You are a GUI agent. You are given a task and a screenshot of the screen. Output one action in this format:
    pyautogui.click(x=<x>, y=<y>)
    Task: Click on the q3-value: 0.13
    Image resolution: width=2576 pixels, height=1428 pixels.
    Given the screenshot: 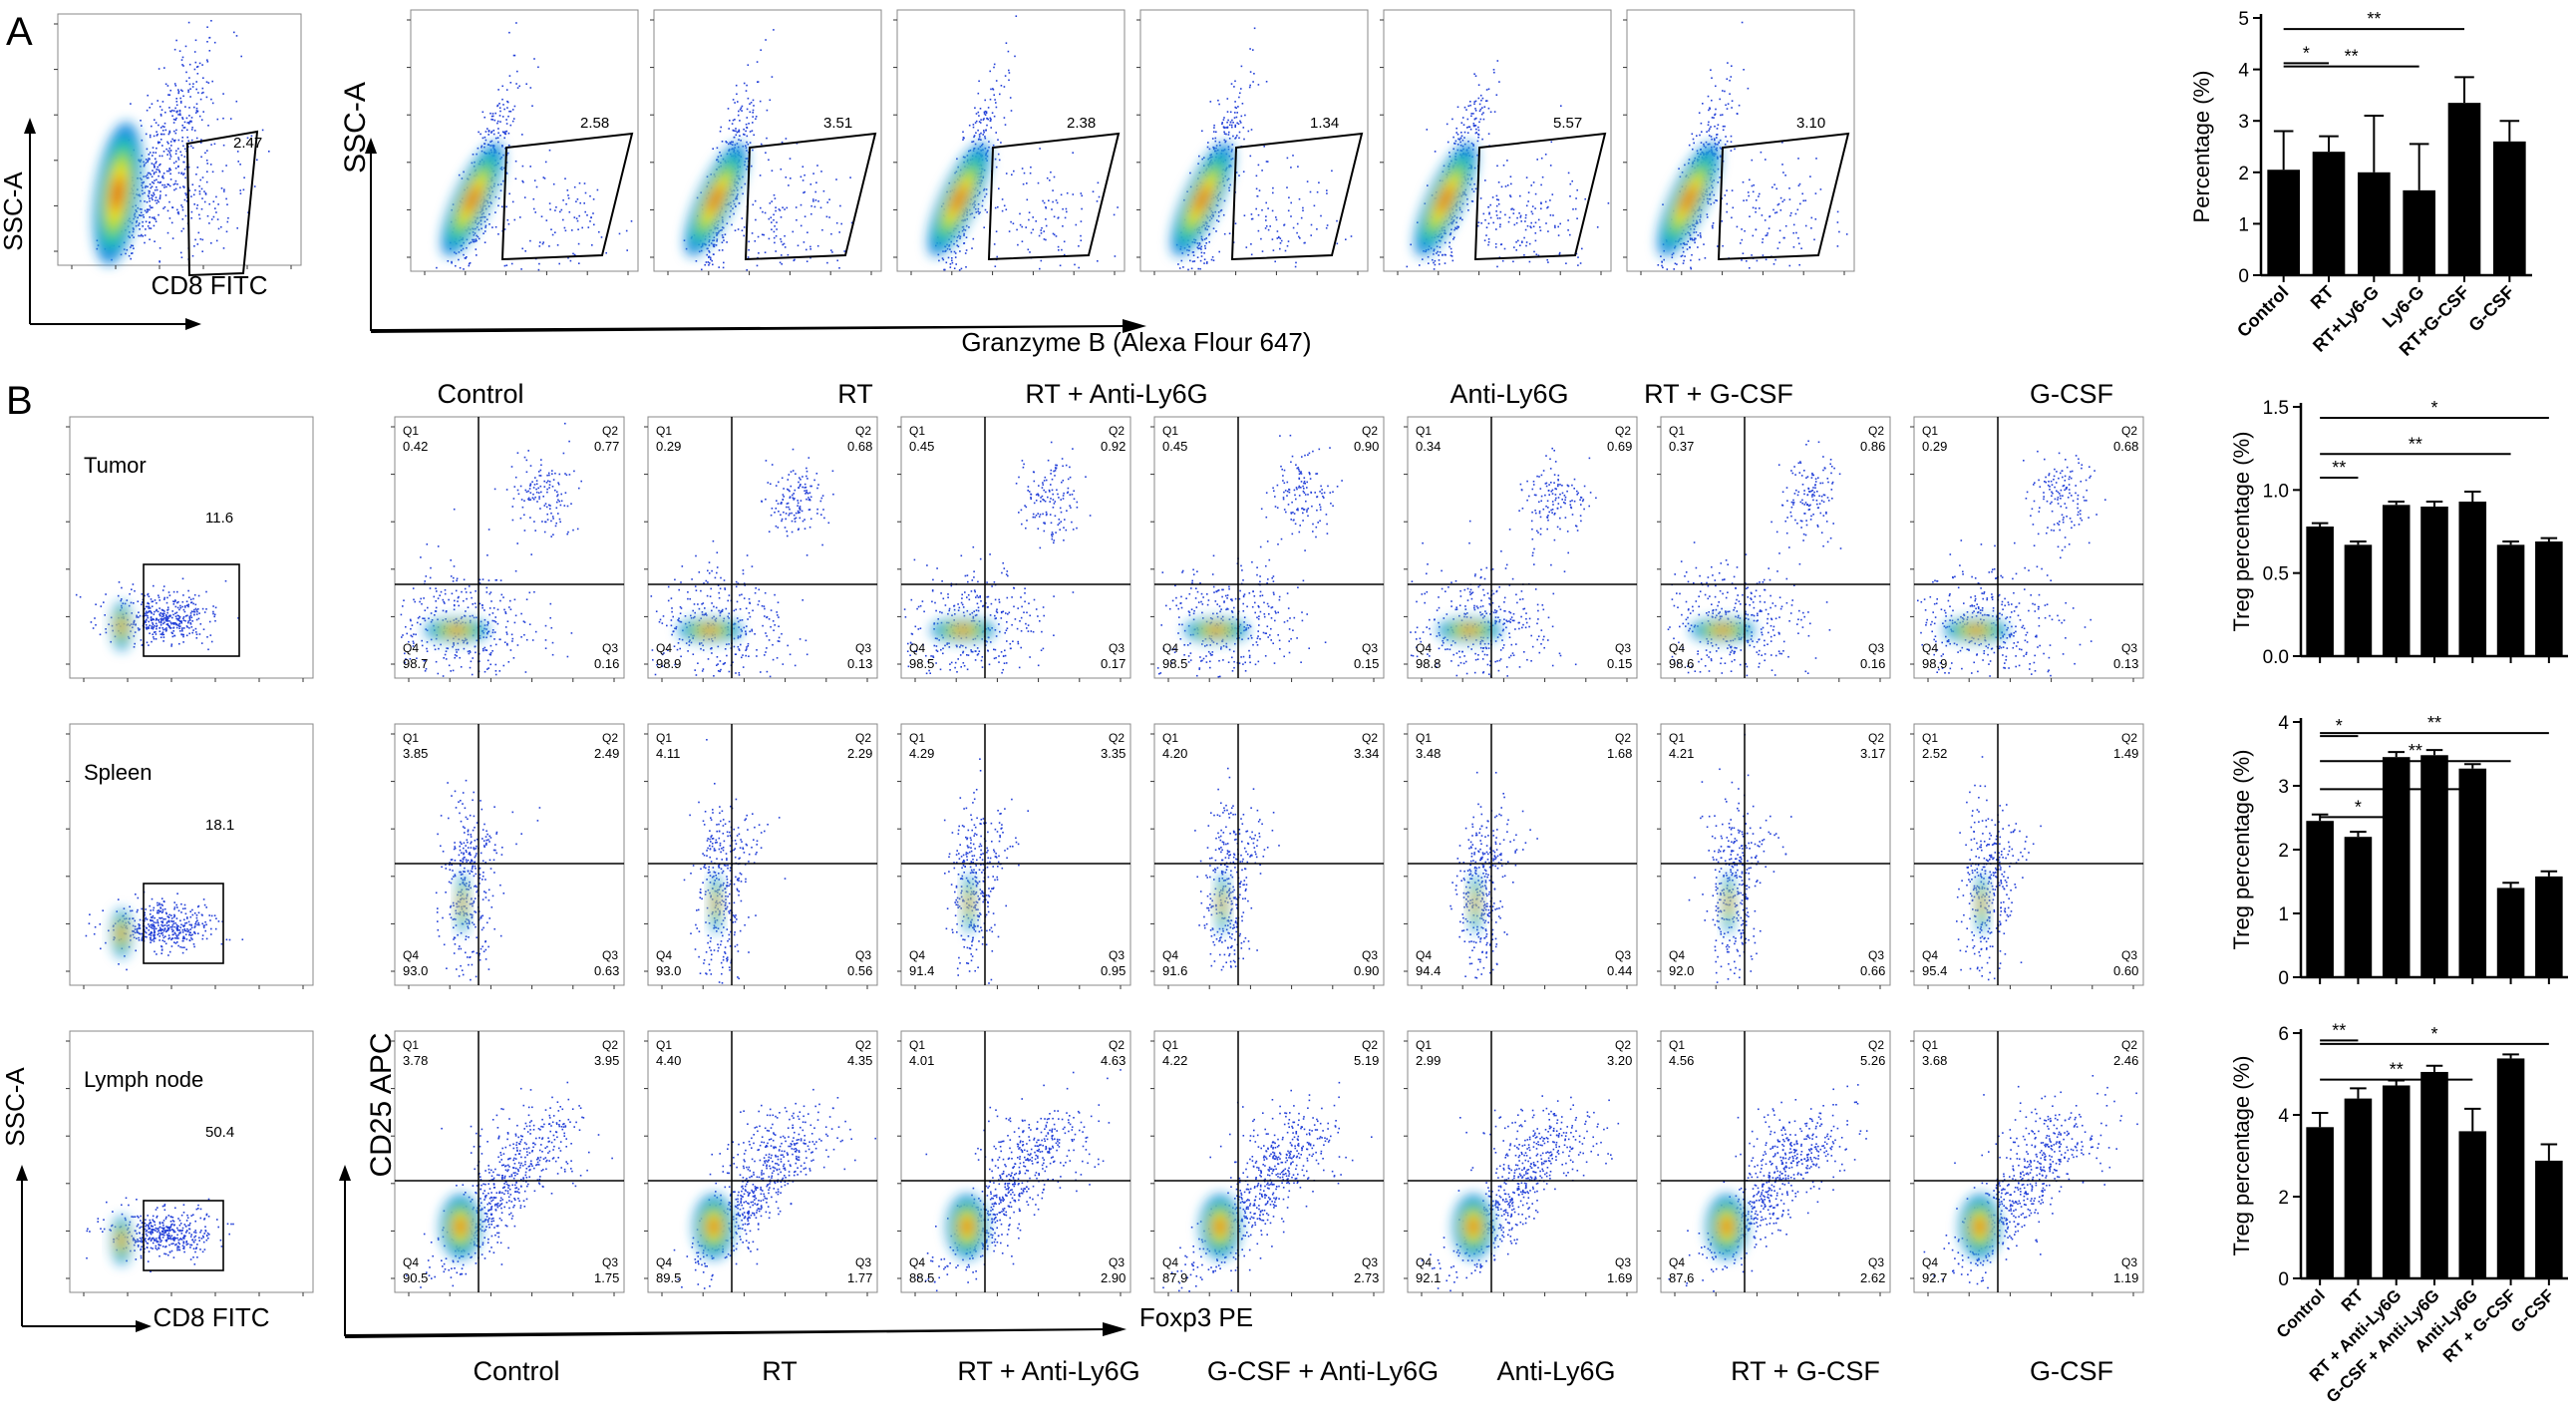 What is the action you would take?
    pyautogui.click(x=859, y=663)
    